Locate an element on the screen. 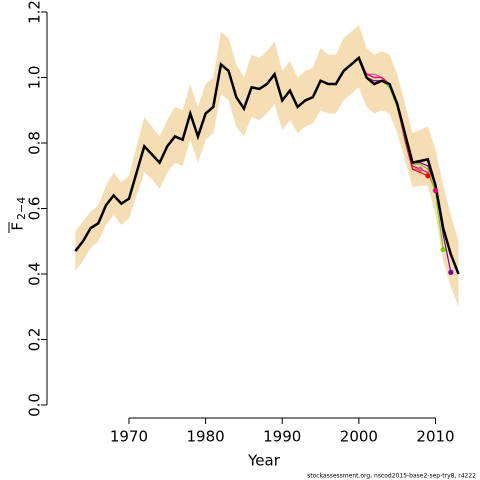  y-axis-label: F 2−4 is located at coordinates (18, 215).